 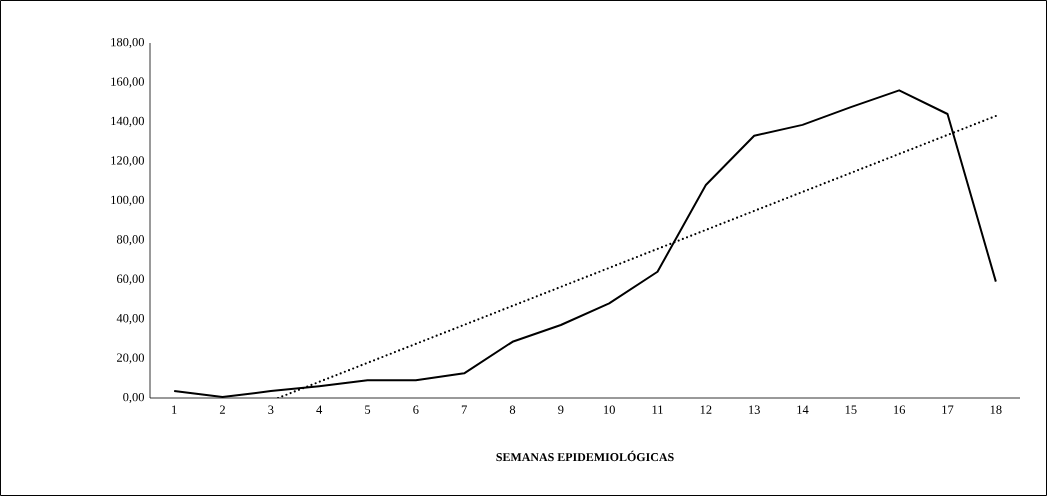 I want to click on x-axis-title: SEMANAS EPIDEMIOLÓGICAS, so click(x=585, y=456).